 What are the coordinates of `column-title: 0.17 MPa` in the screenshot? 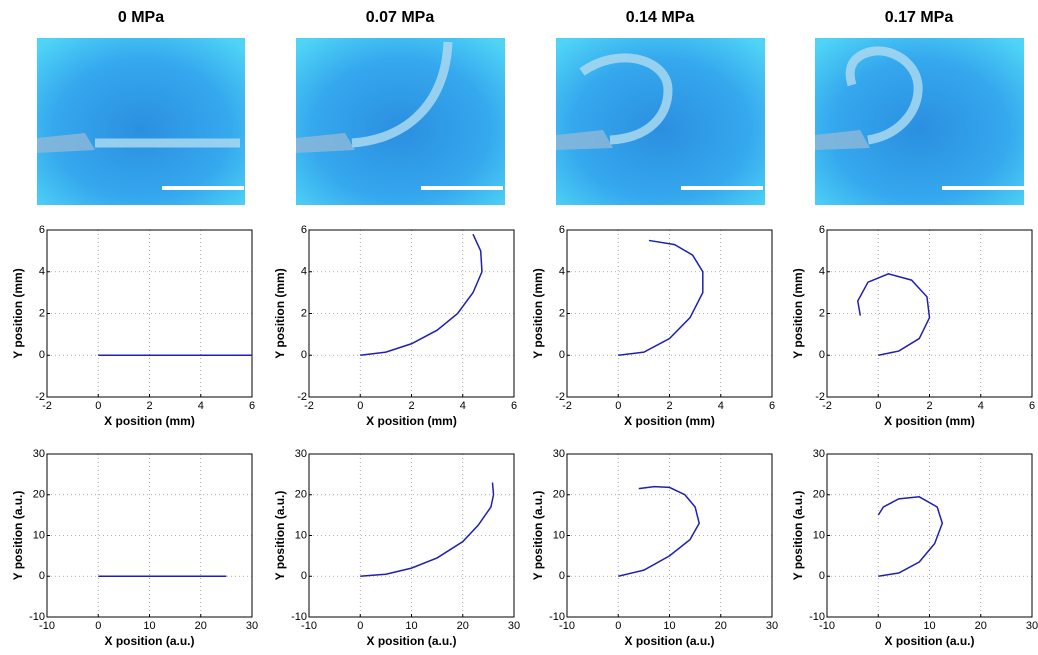 It's located at (919, 17).